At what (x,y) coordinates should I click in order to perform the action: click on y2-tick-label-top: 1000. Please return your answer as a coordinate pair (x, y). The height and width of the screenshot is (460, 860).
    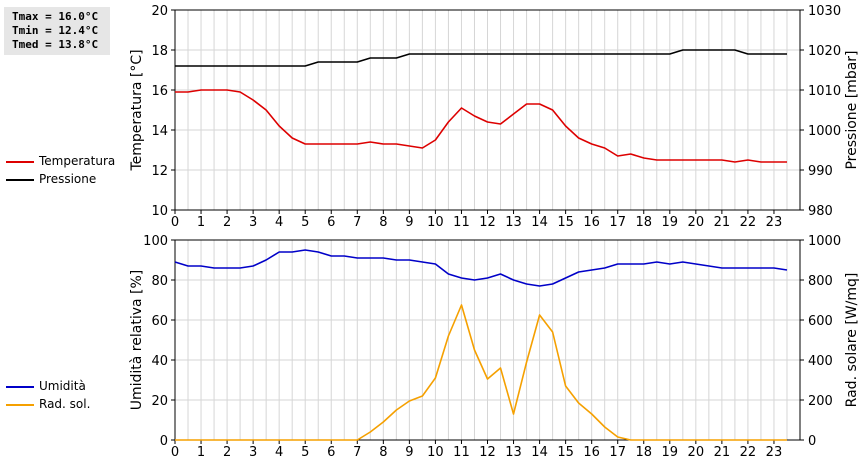
    Looking at the image, I should click on (824, 131).